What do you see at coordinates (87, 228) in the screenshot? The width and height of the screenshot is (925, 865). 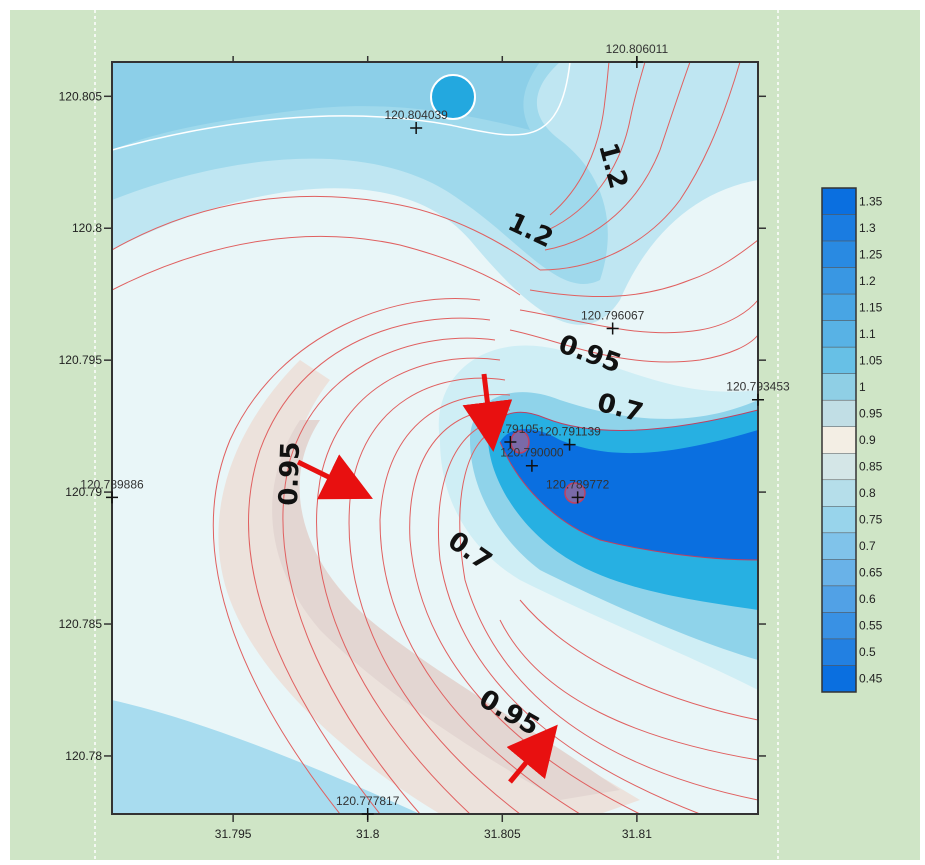 I see `y-tick-label: 120.8` at bounding box center [87, 228].